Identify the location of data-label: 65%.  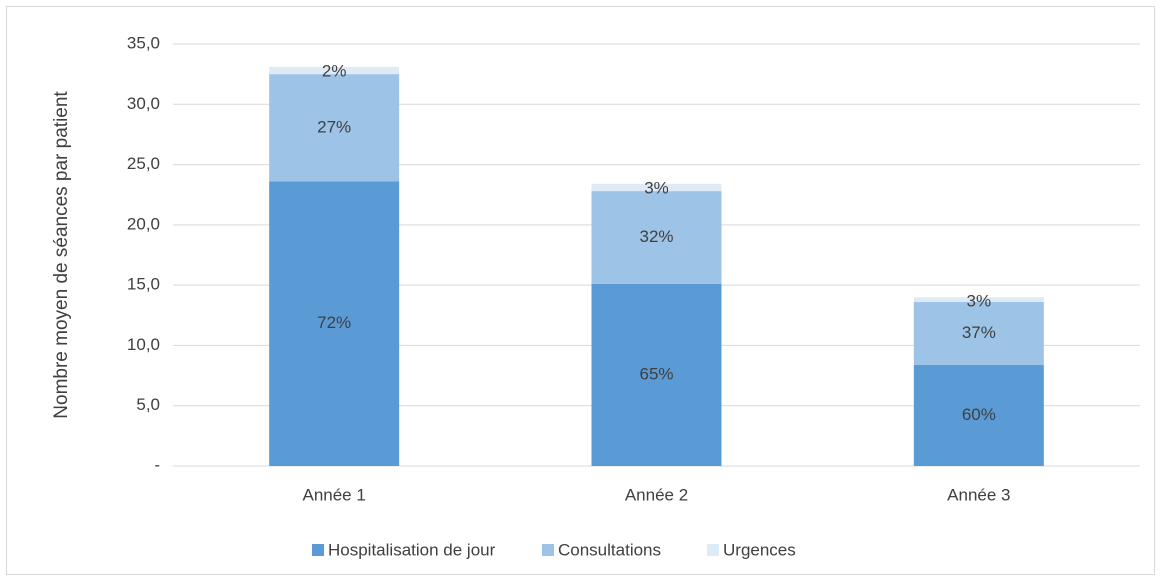
(656, 373).